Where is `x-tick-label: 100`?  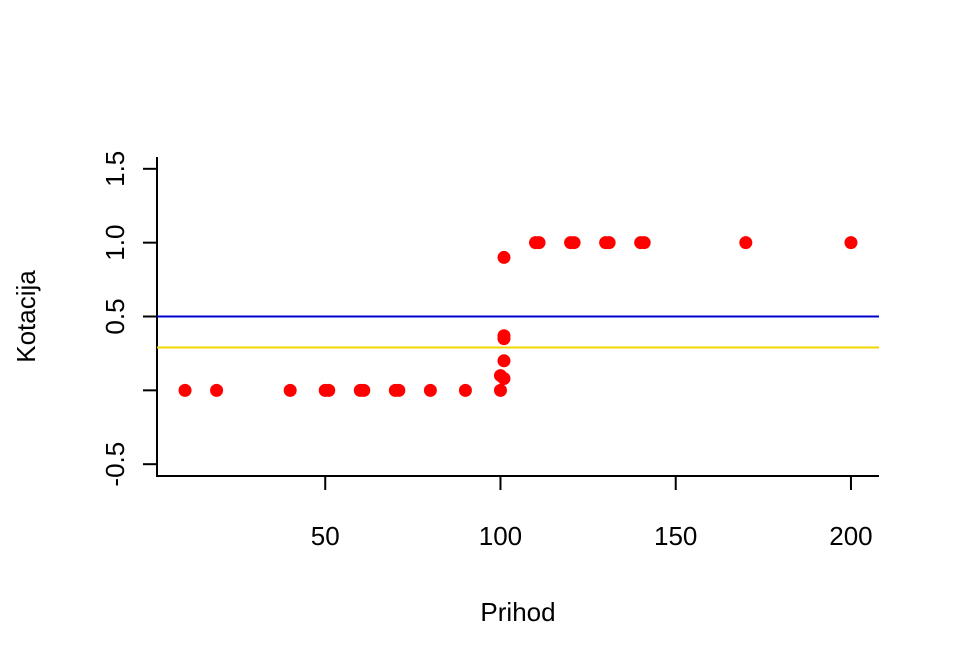
x-tick-label: 100 is located at coordinates (500, 536).